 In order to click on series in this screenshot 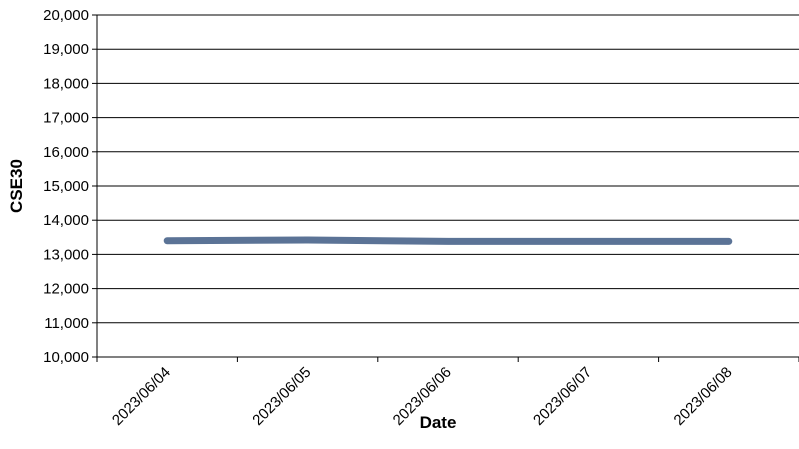, I will do `click(448, 240)`.